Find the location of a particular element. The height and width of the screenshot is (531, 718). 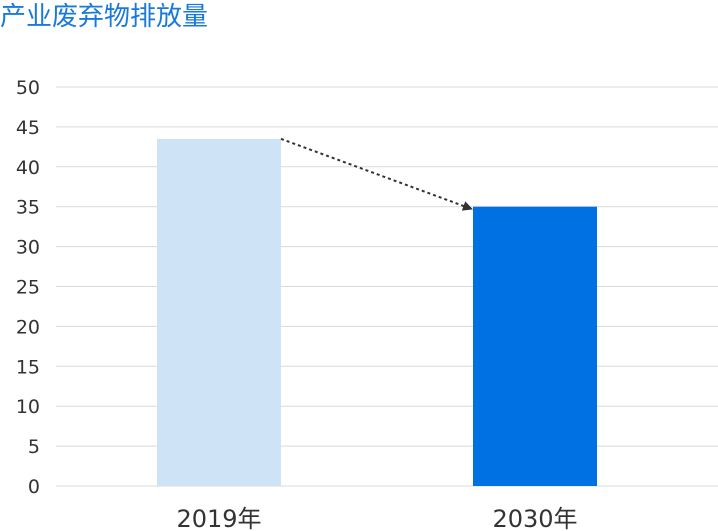

trend-arrow is located at coordinates (376, 174).